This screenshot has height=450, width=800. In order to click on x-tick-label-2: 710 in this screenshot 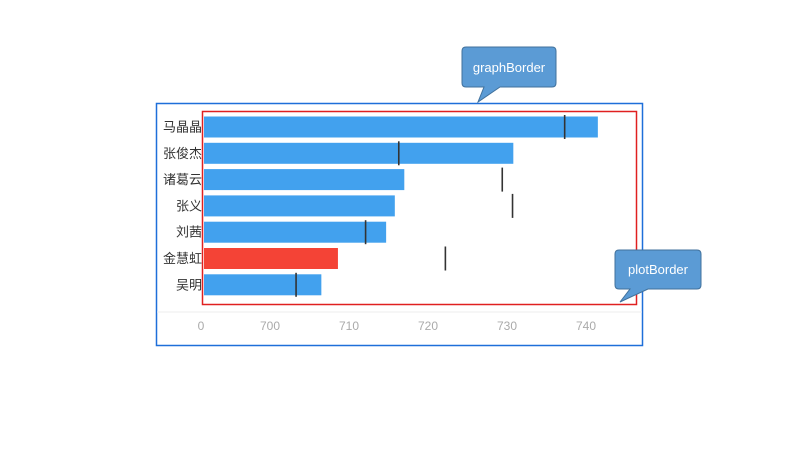, I will do `click(349, 326)`.